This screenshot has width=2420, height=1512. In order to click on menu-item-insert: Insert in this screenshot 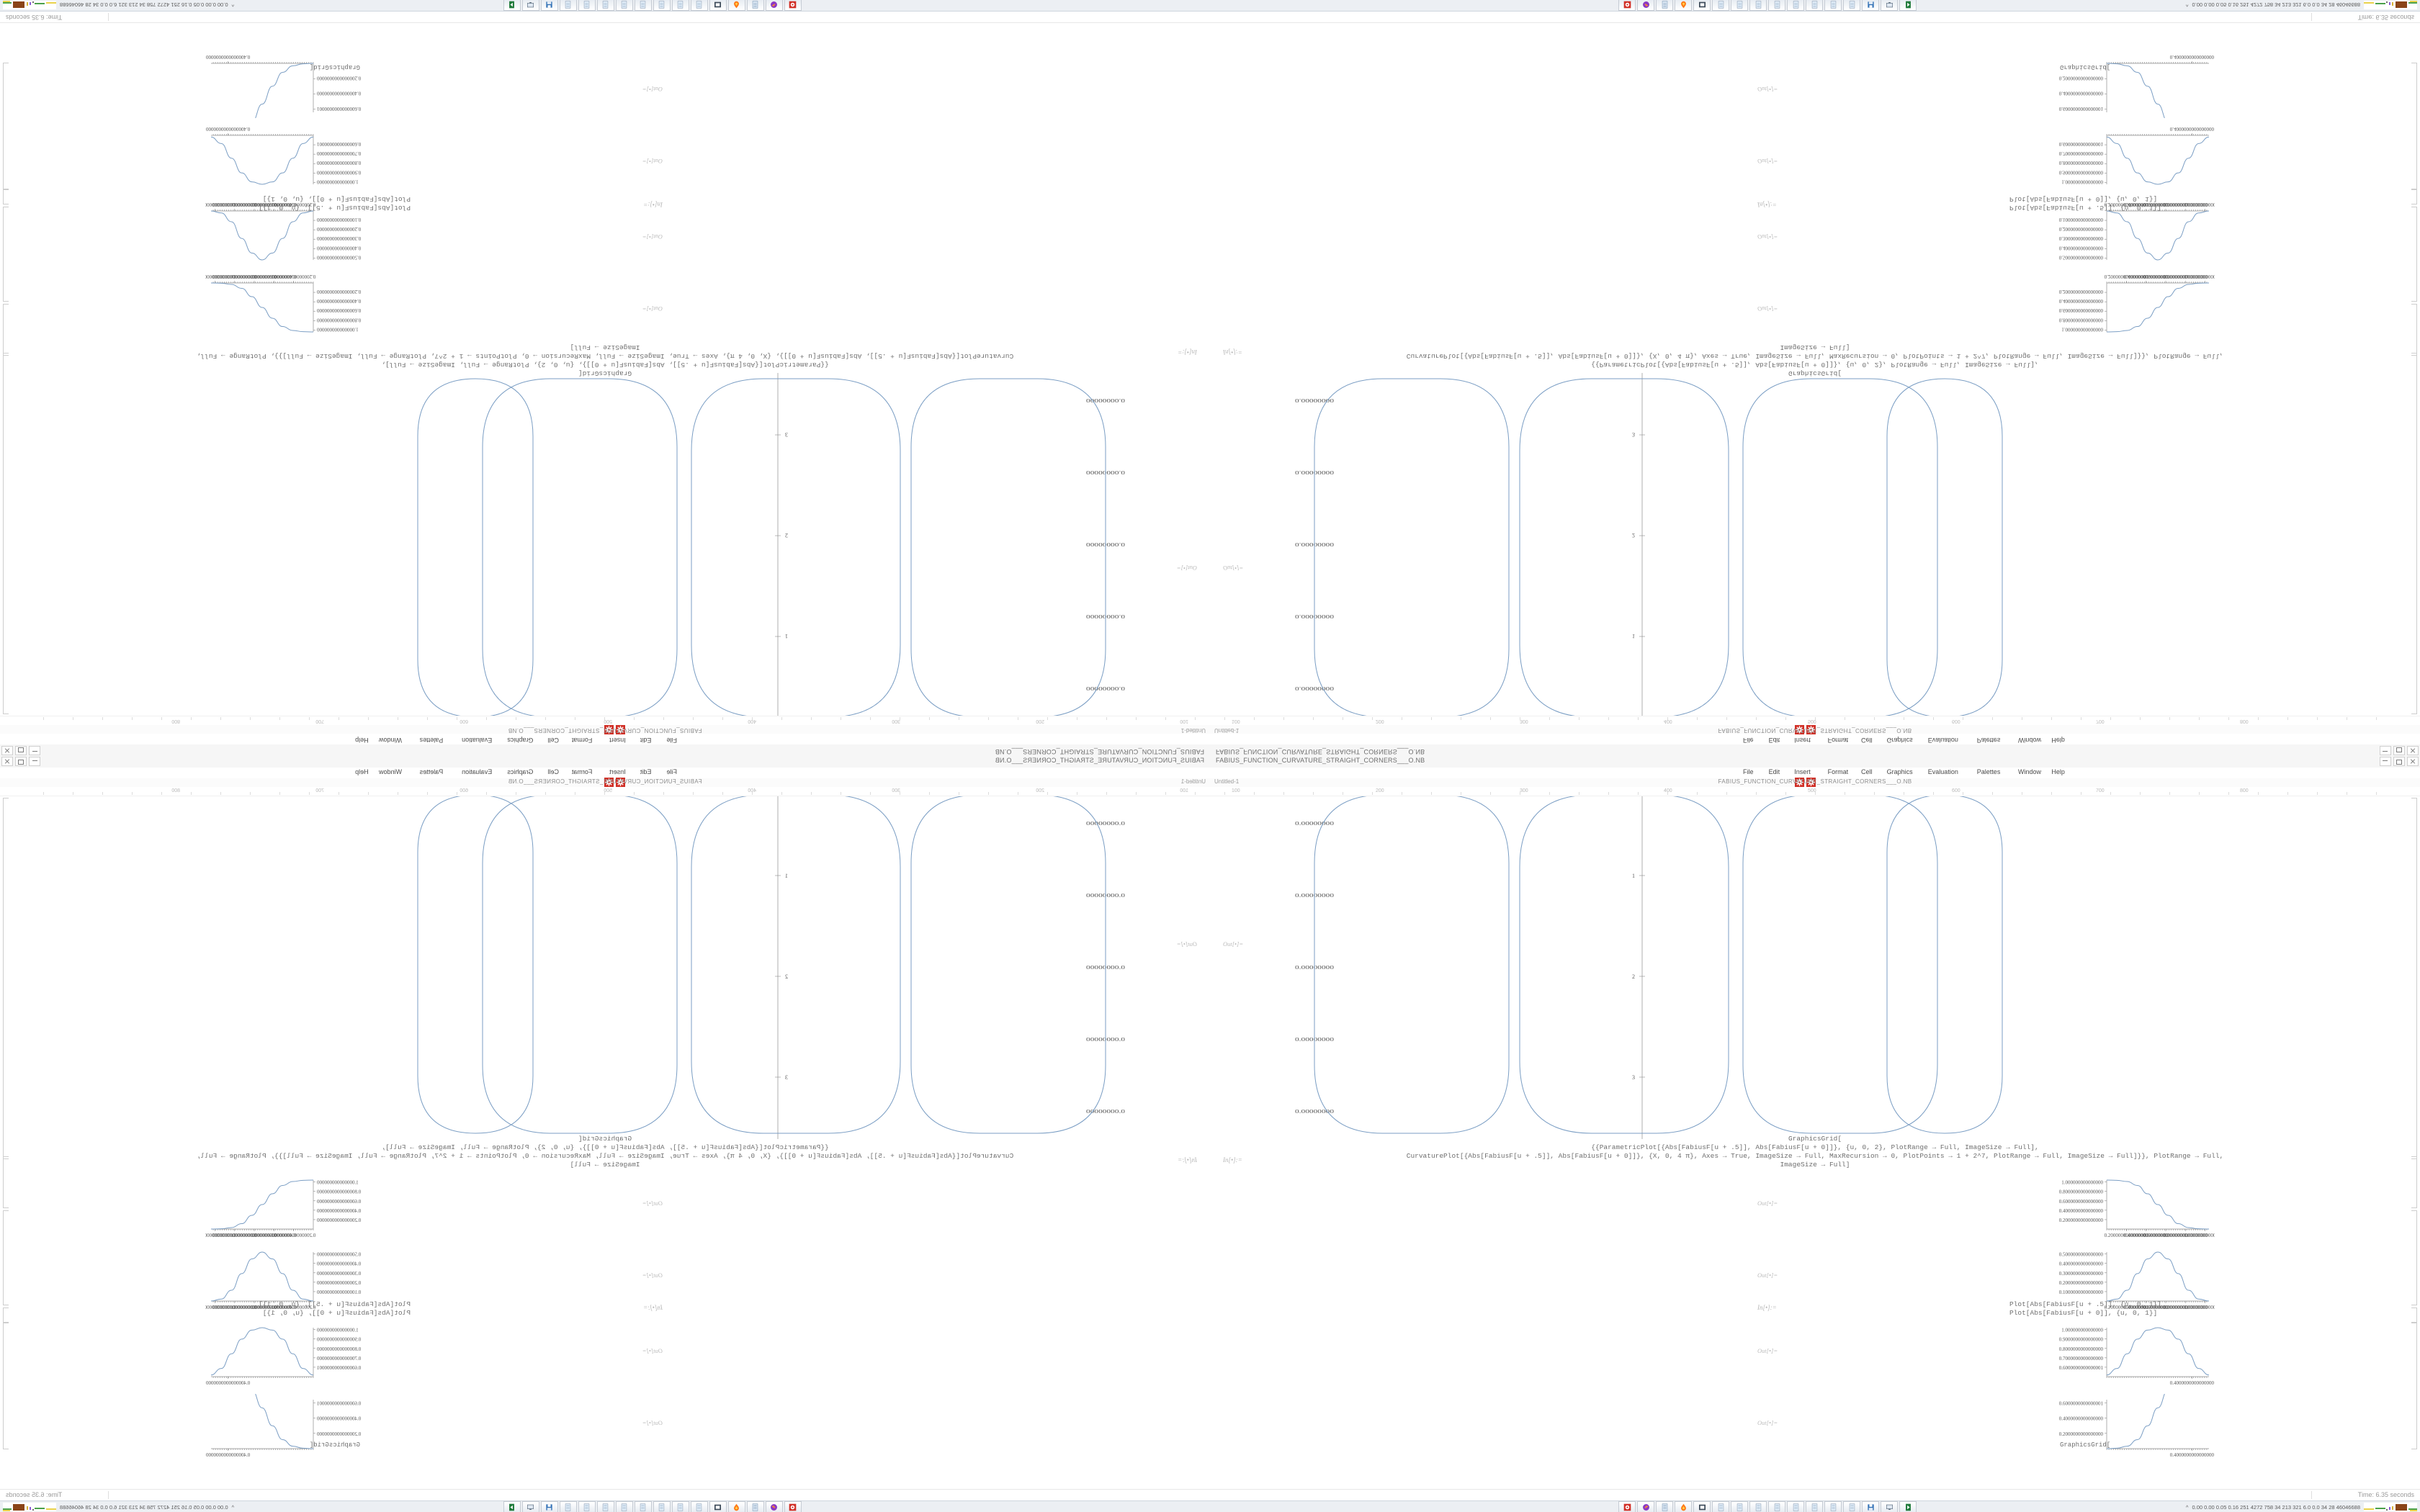, I will do `click(617, 771)`.